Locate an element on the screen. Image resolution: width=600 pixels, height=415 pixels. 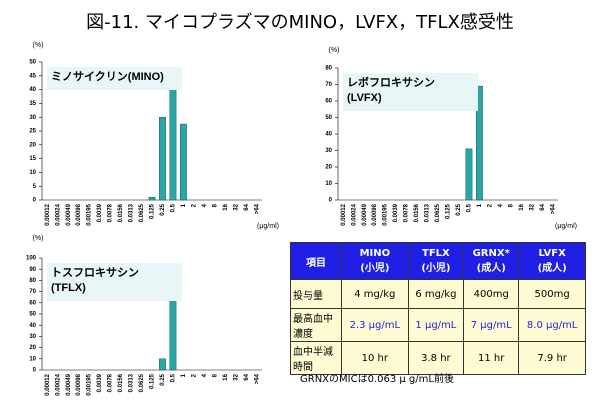
value-cell: 400mg is located at coordinates (491, 294).